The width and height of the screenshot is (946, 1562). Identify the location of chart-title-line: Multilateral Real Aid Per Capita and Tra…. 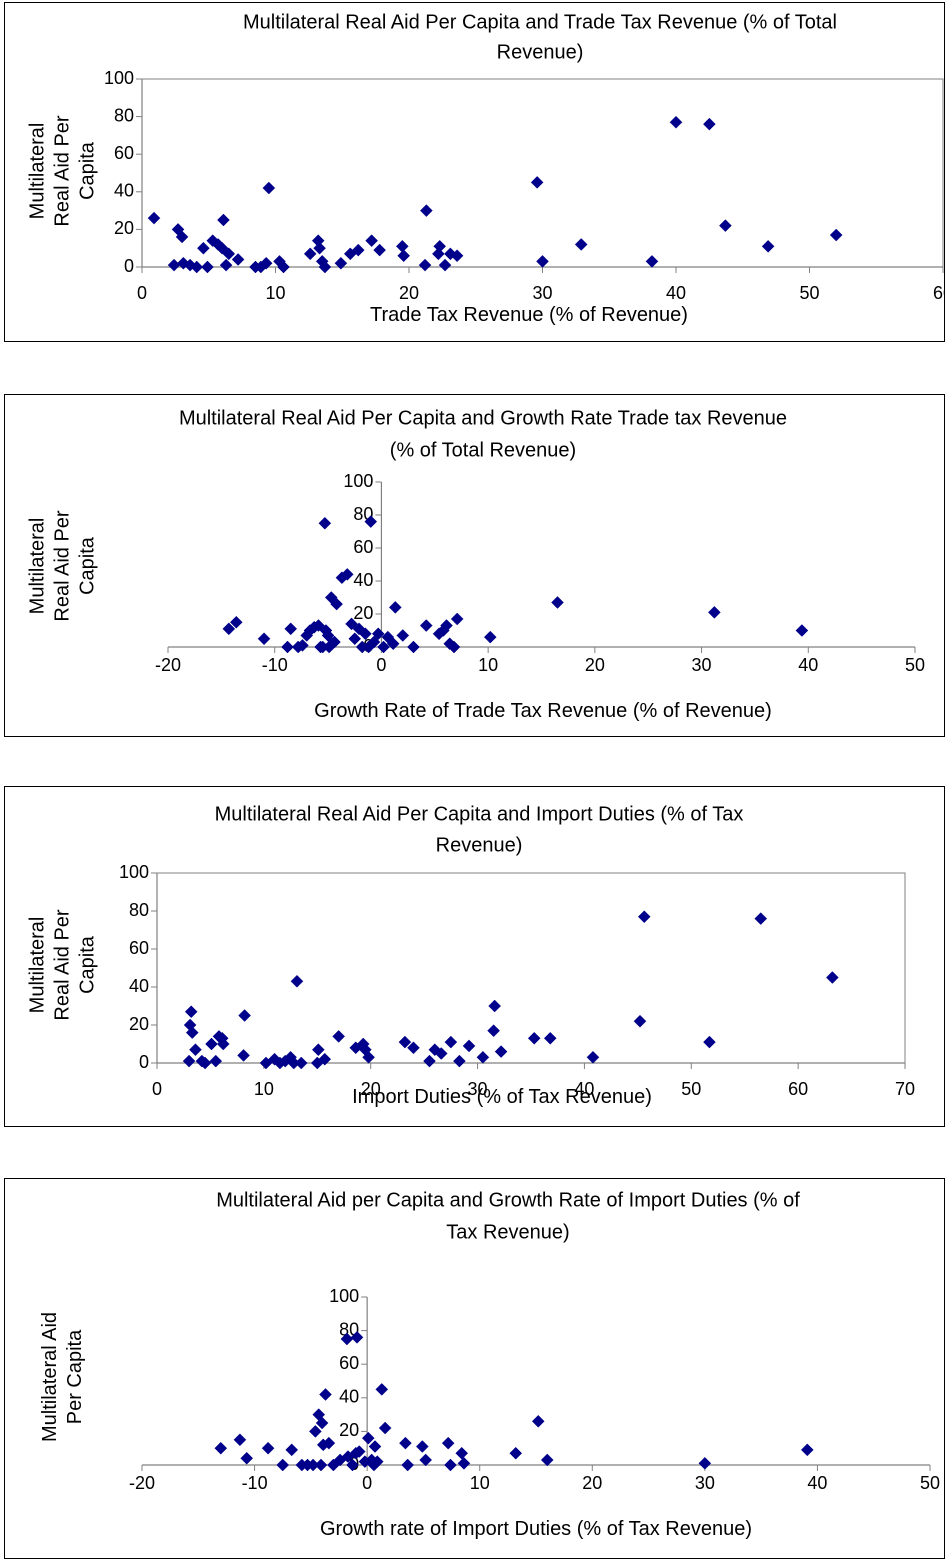
(540, 22).